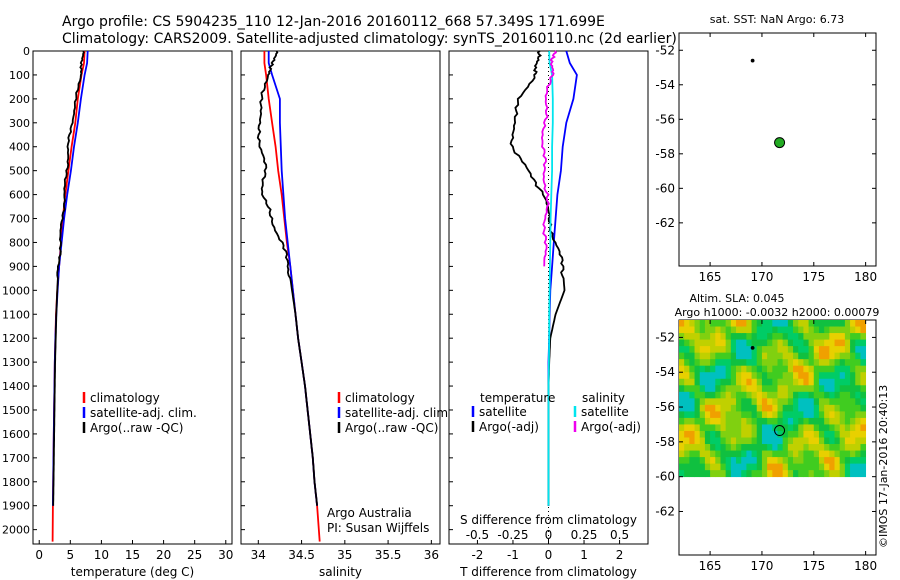 This screenshot has width=900, height=580. Describe the element at coordinates (19, 219) in the screenshot. I see `temperature-ytick-label: 700` at that location.